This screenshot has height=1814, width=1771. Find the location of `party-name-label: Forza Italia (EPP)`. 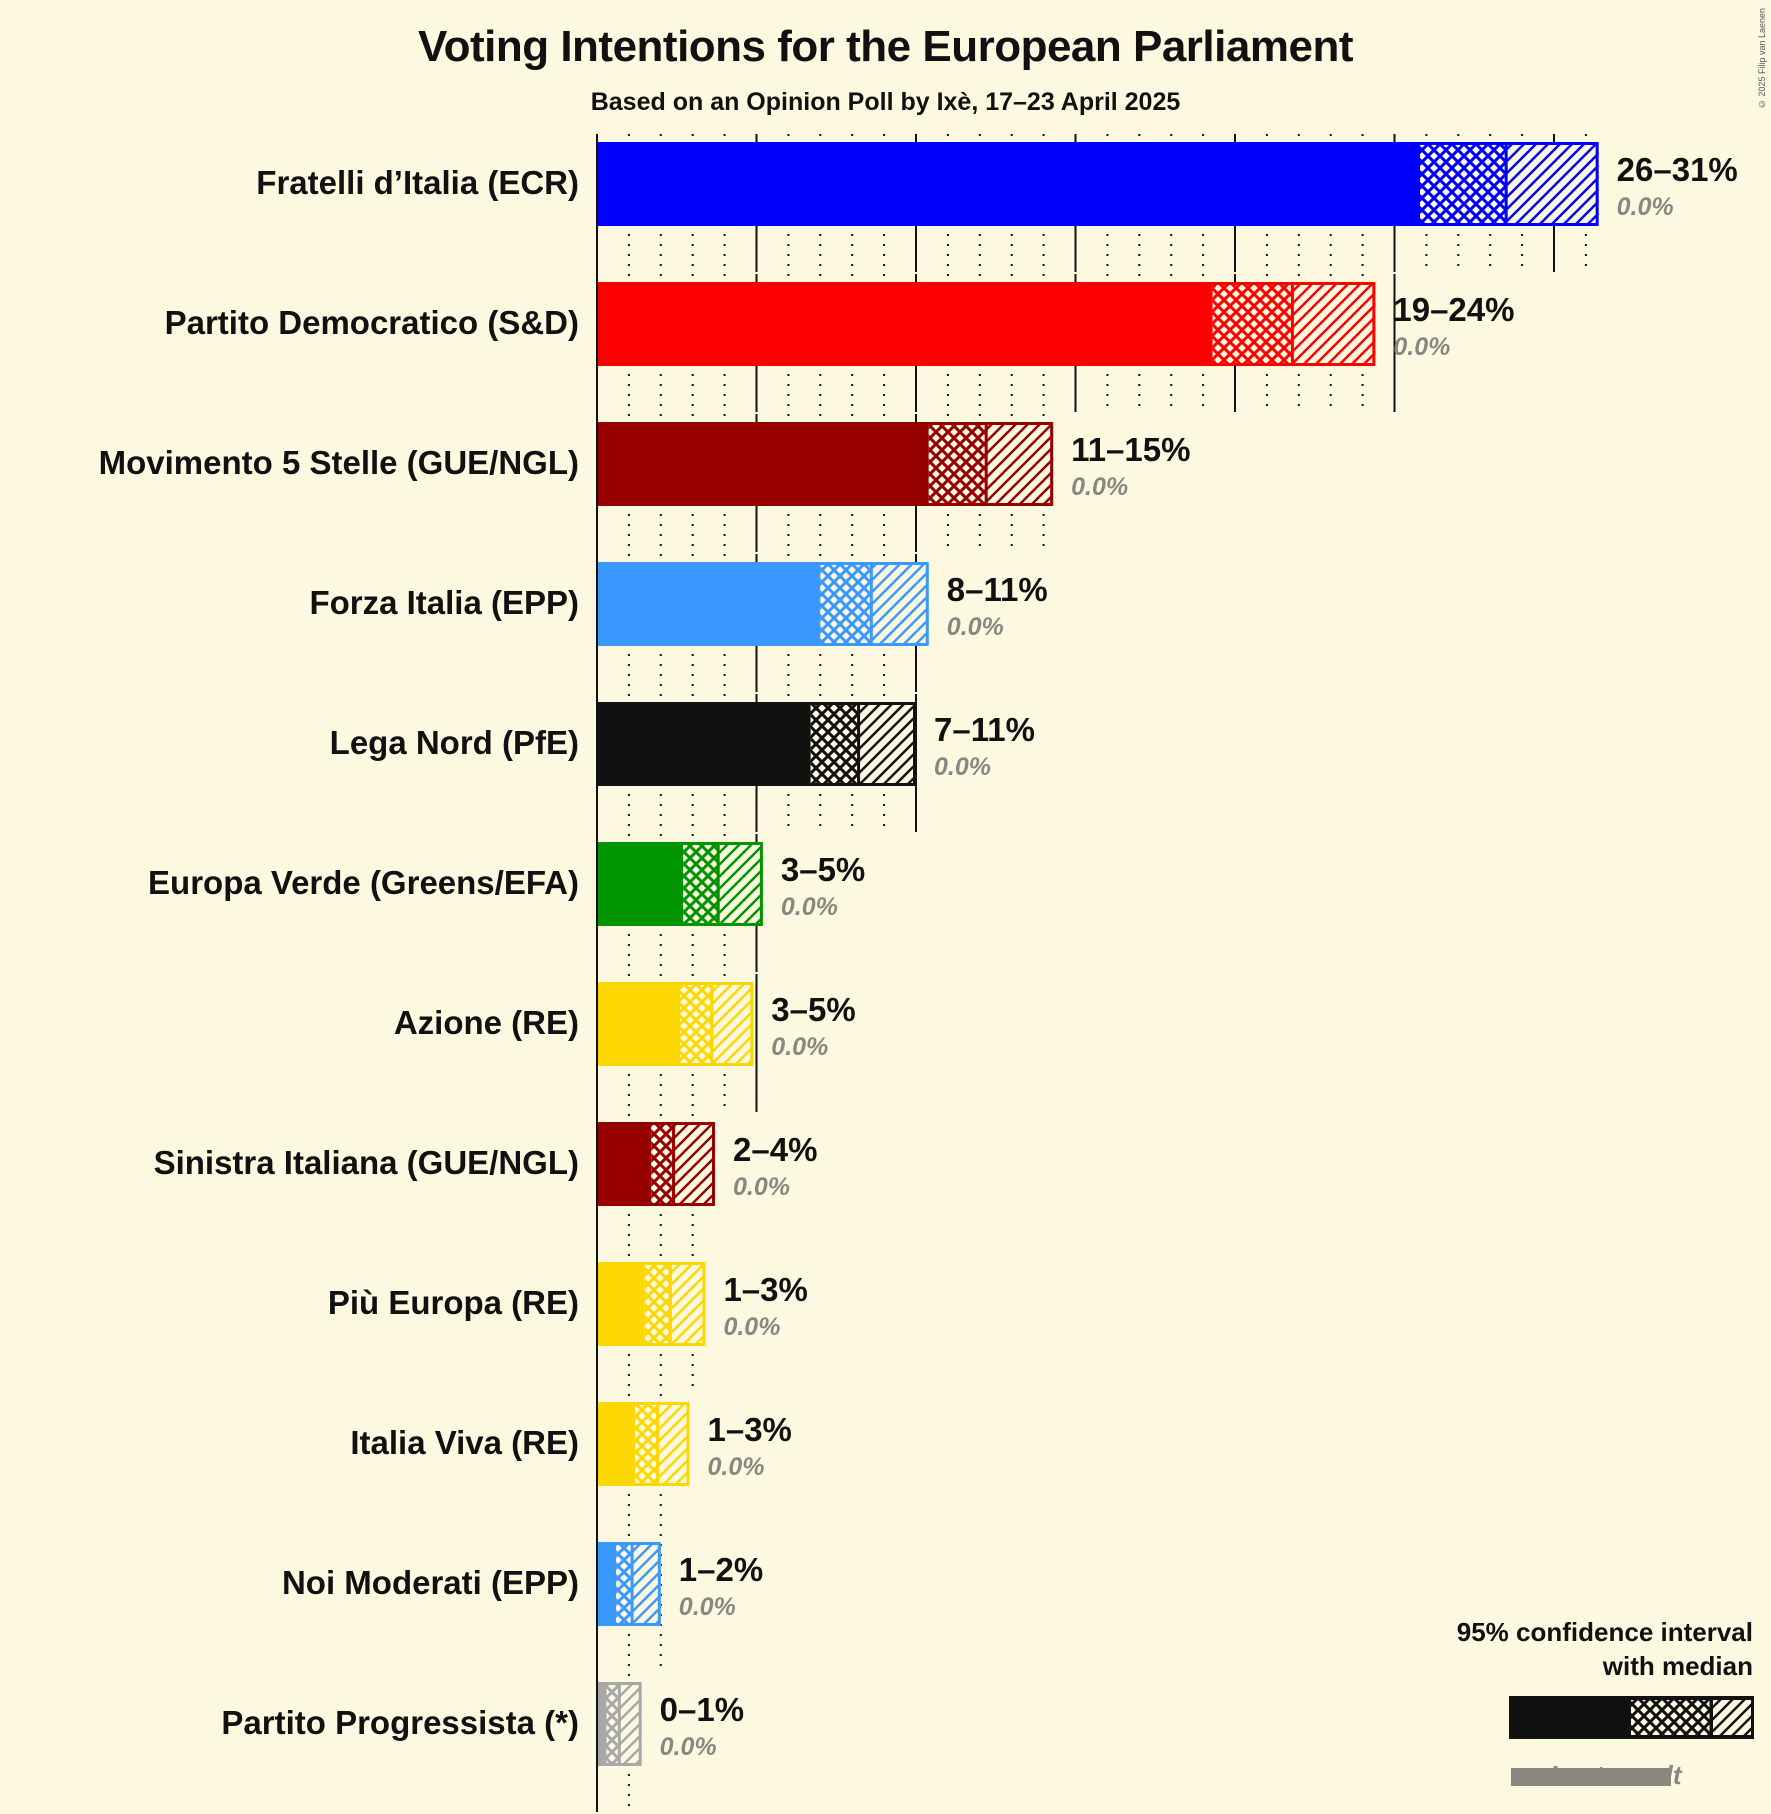

party-name-label: Forza Italia (EPP) is located at coordinates (444, 602).